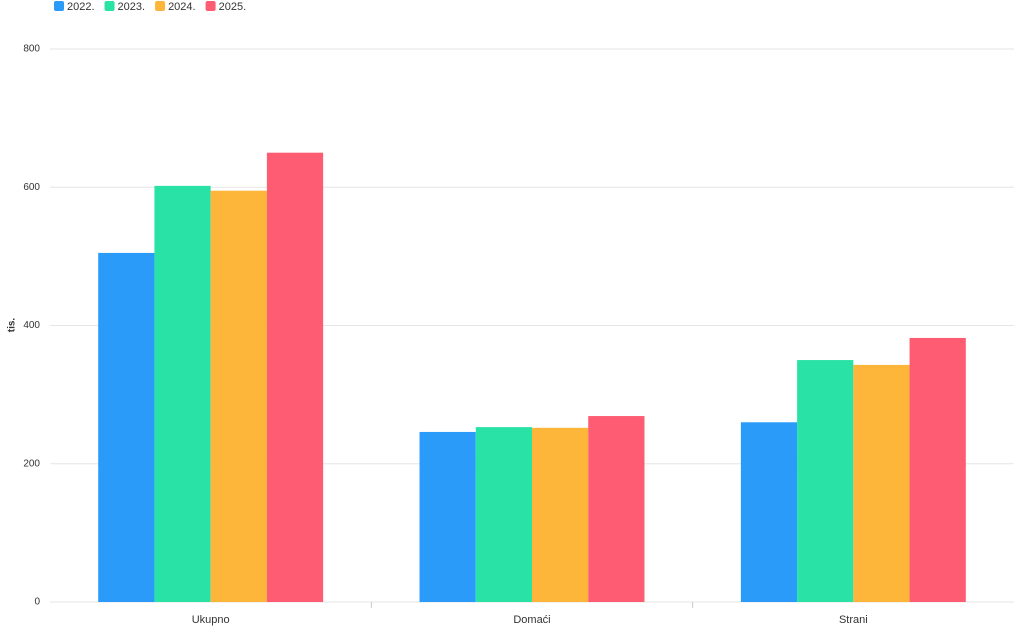  Describe the element at coordinates (531, 620) in the screenshot. I see `x-tick-label: Domaći` at that location.